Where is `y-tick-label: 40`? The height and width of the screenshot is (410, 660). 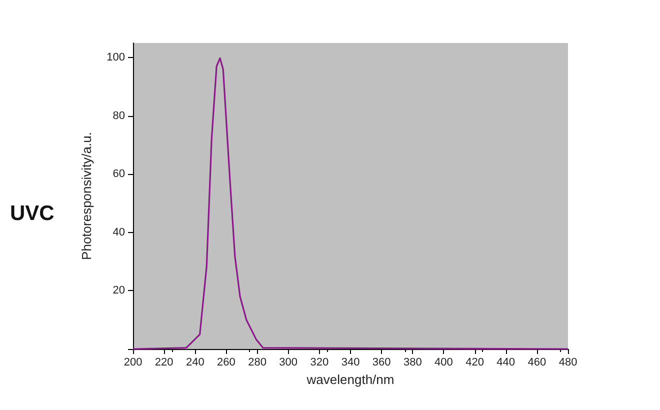 y-tick-label: 40 is located at coordinates (118, 232).